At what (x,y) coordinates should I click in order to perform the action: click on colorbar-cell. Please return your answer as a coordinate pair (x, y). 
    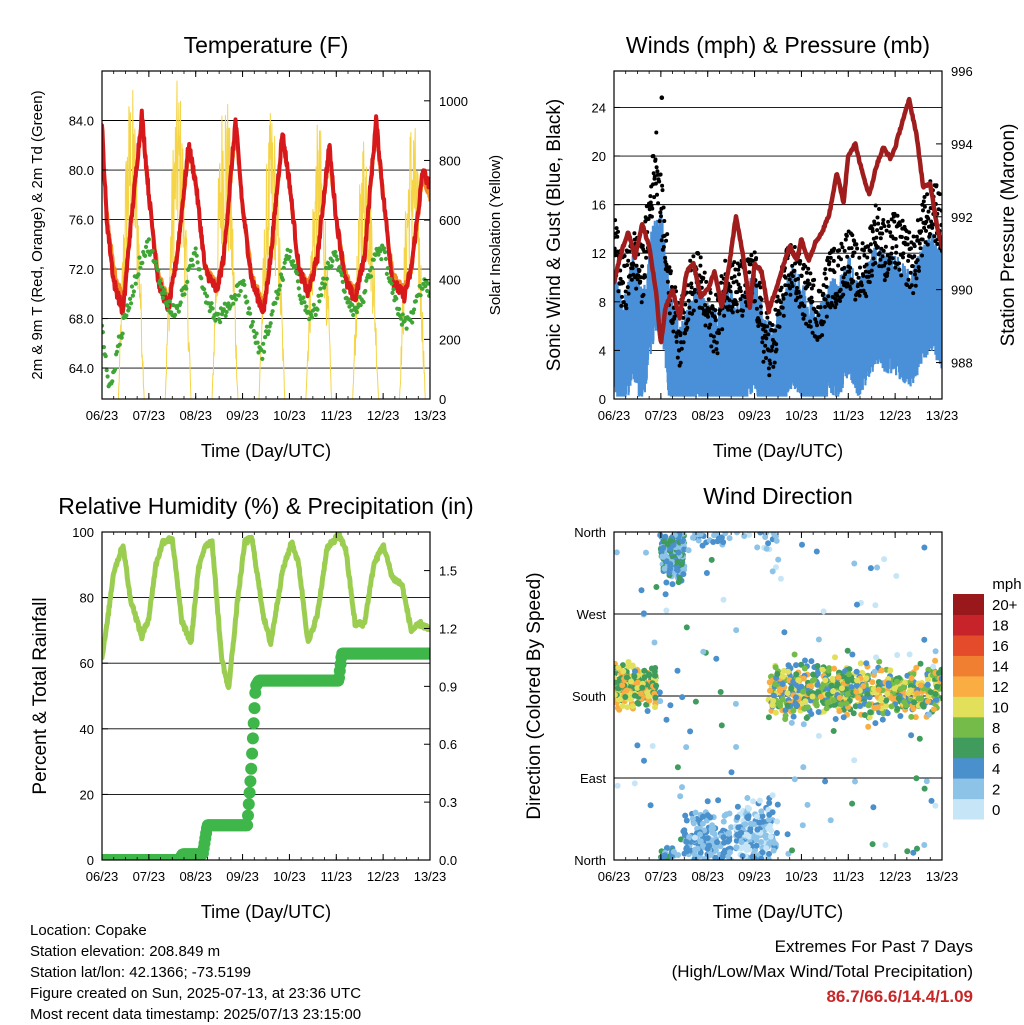
    Looking at the image, I should click on (968, 748).